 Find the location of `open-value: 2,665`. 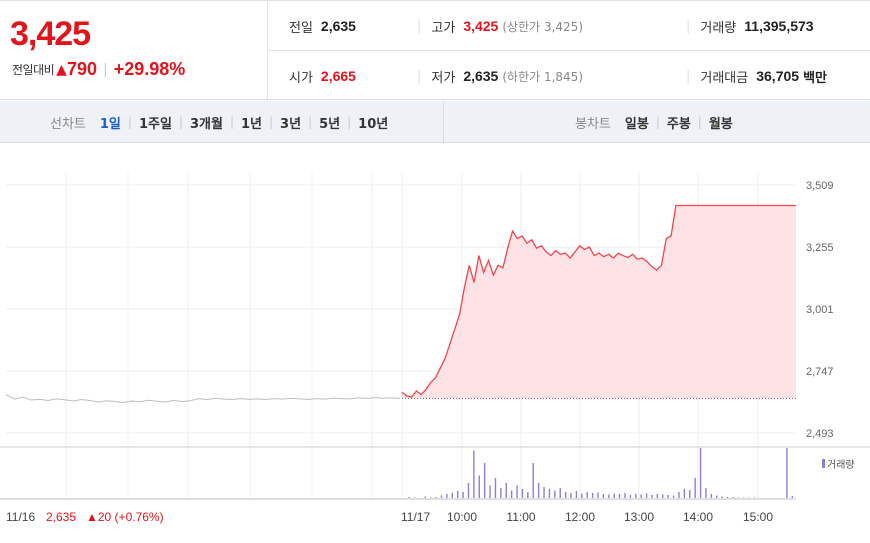

open-value: 2,665 is located at coordinates (338, 76).